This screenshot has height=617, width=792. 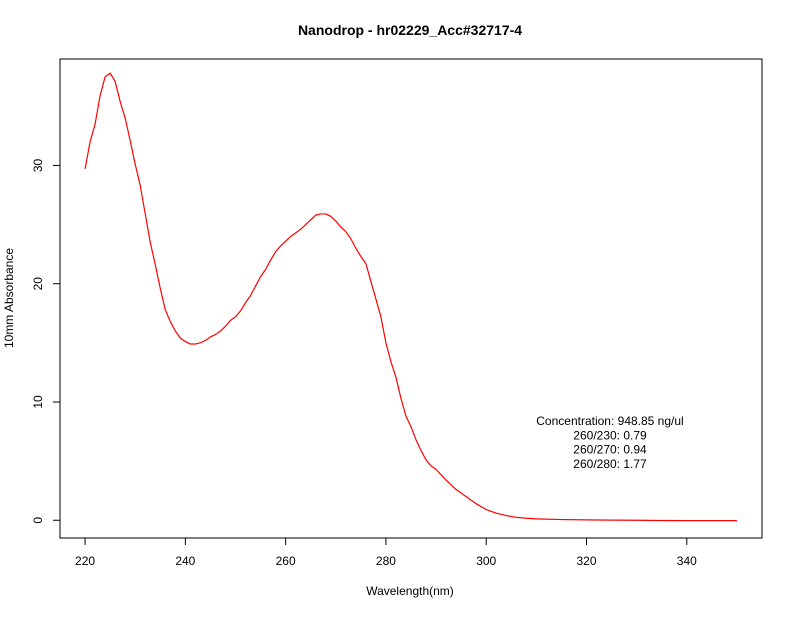 What do you see at coordinates (410, 591) in the screenshot?
I see `x-axis-label: Wavelength(nm)` at bounding box center [410, 591].